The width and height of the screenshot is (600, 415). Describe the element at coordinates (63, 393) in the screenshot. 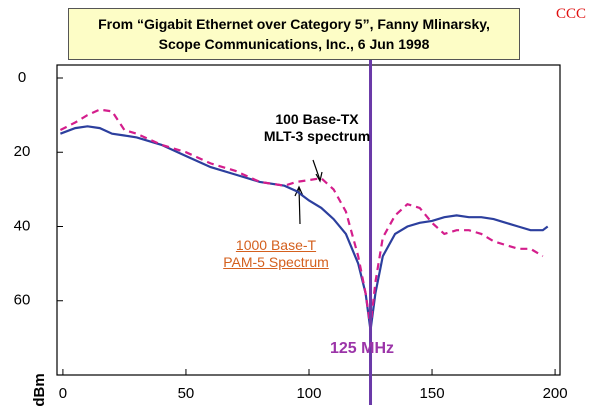

I see `x-tick-label: 0` at that location.